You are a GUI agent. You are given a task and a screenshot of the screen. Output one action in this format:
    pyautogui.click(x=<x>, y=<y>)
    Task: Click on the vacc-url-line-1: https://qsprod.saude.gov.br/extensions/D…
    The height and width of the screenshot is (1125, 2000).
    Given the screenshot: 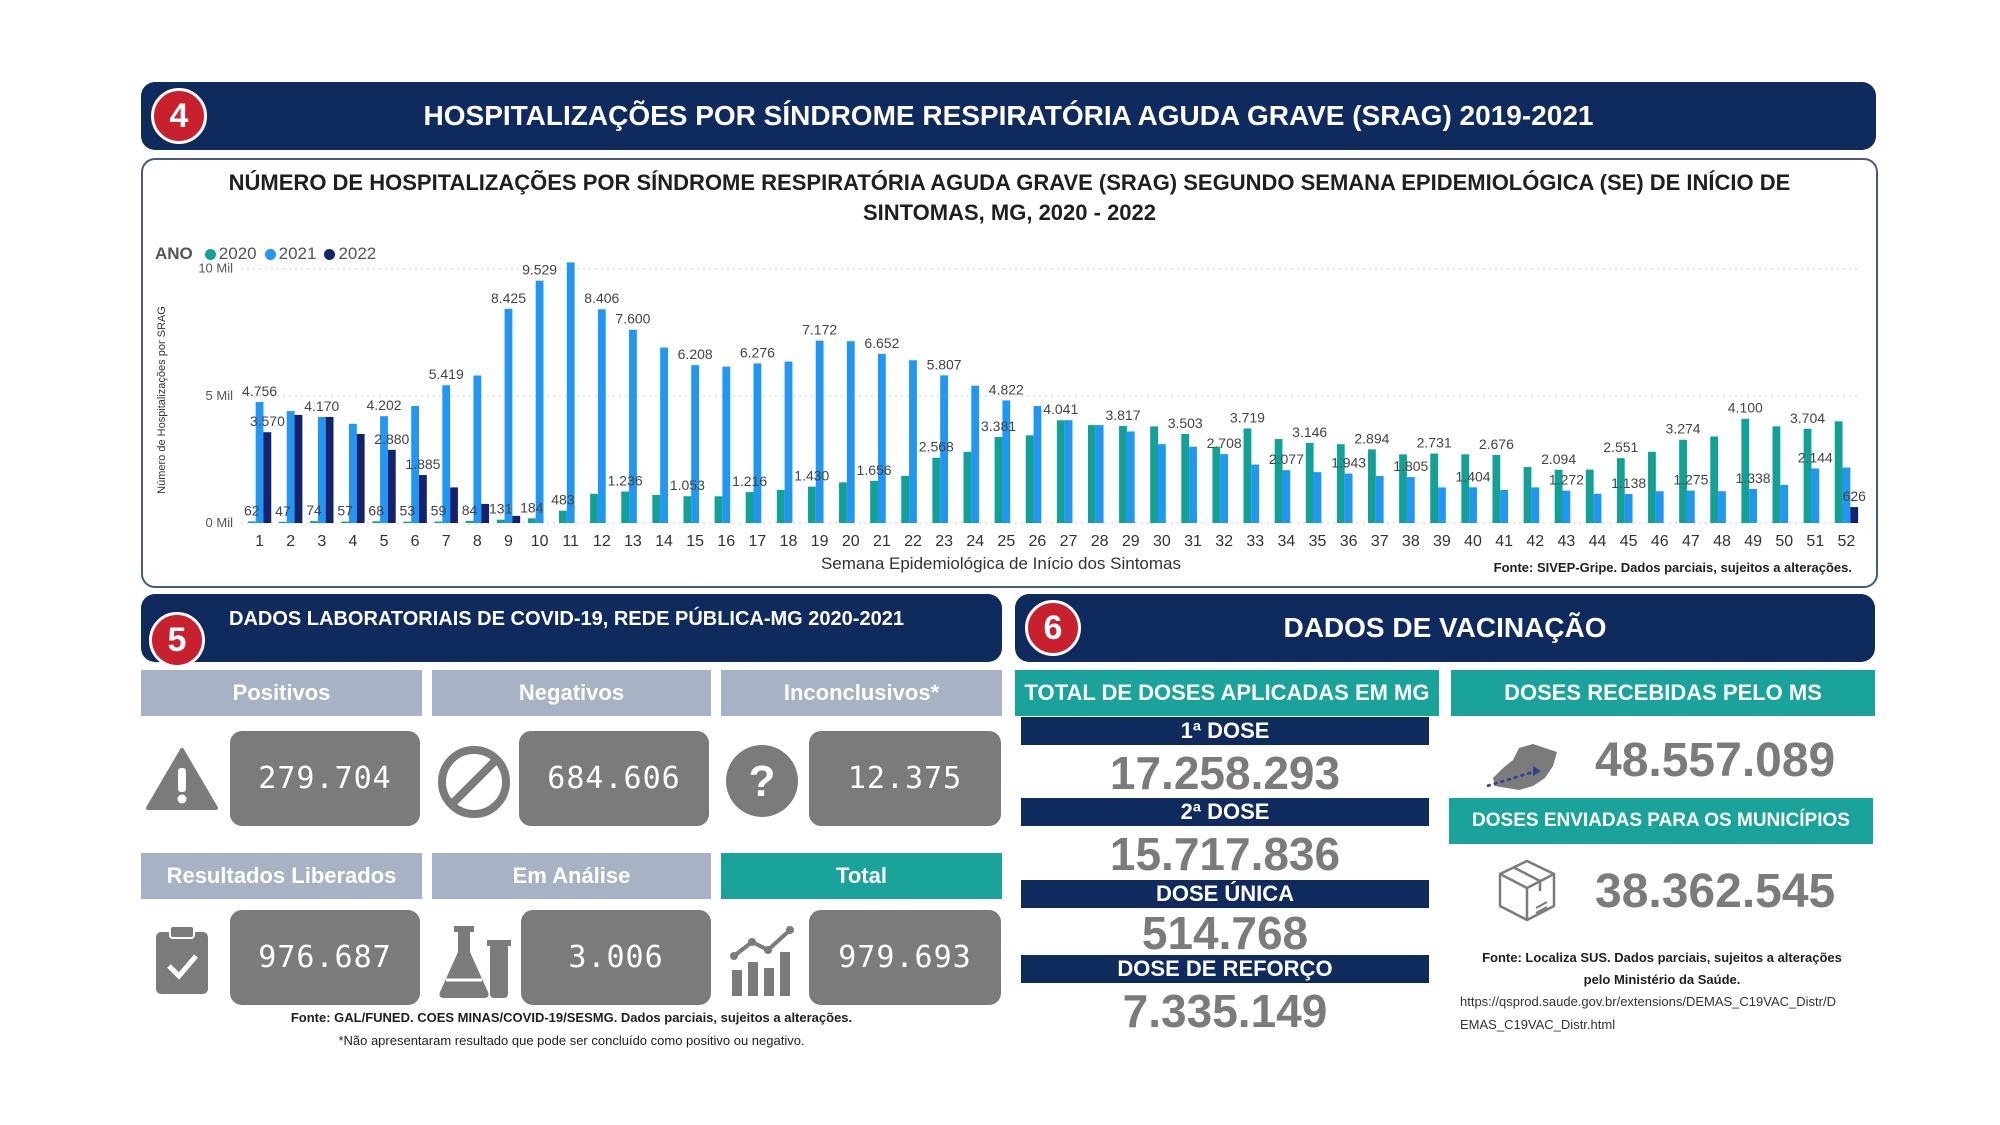 What is the action you would take?
    pyautogui.click(x=1648, y=1001)
    